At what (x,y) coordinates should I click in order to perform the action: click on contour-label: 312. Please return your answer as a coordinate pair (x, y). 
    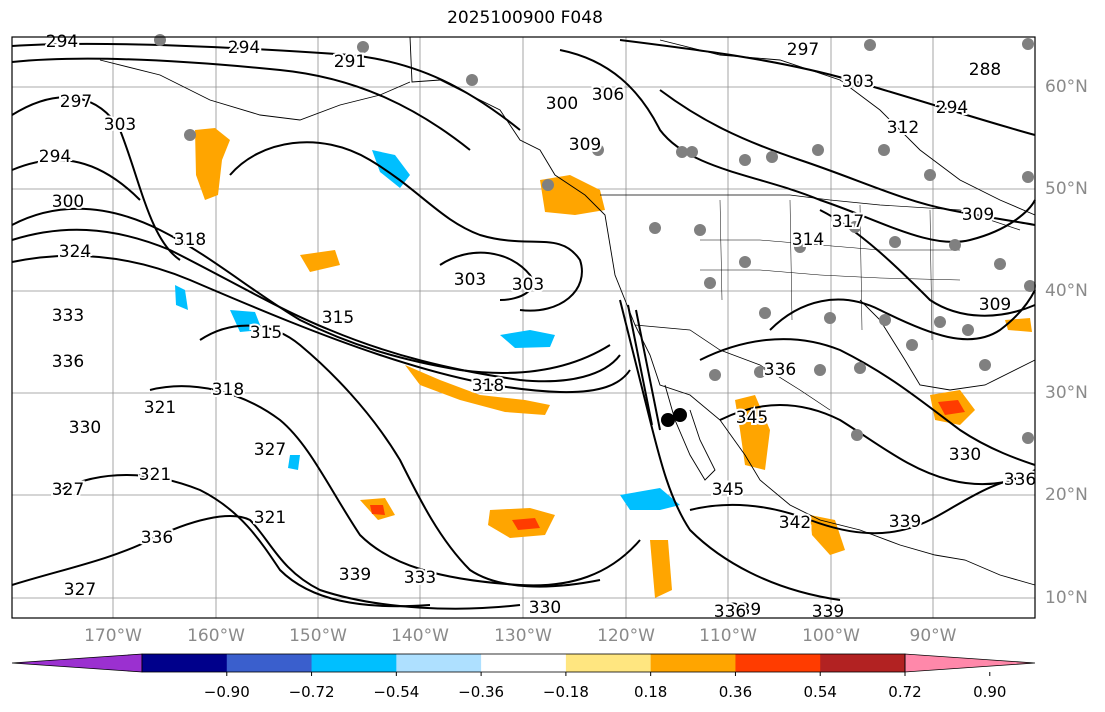
    Looking at the image, I should click on (903, 128).